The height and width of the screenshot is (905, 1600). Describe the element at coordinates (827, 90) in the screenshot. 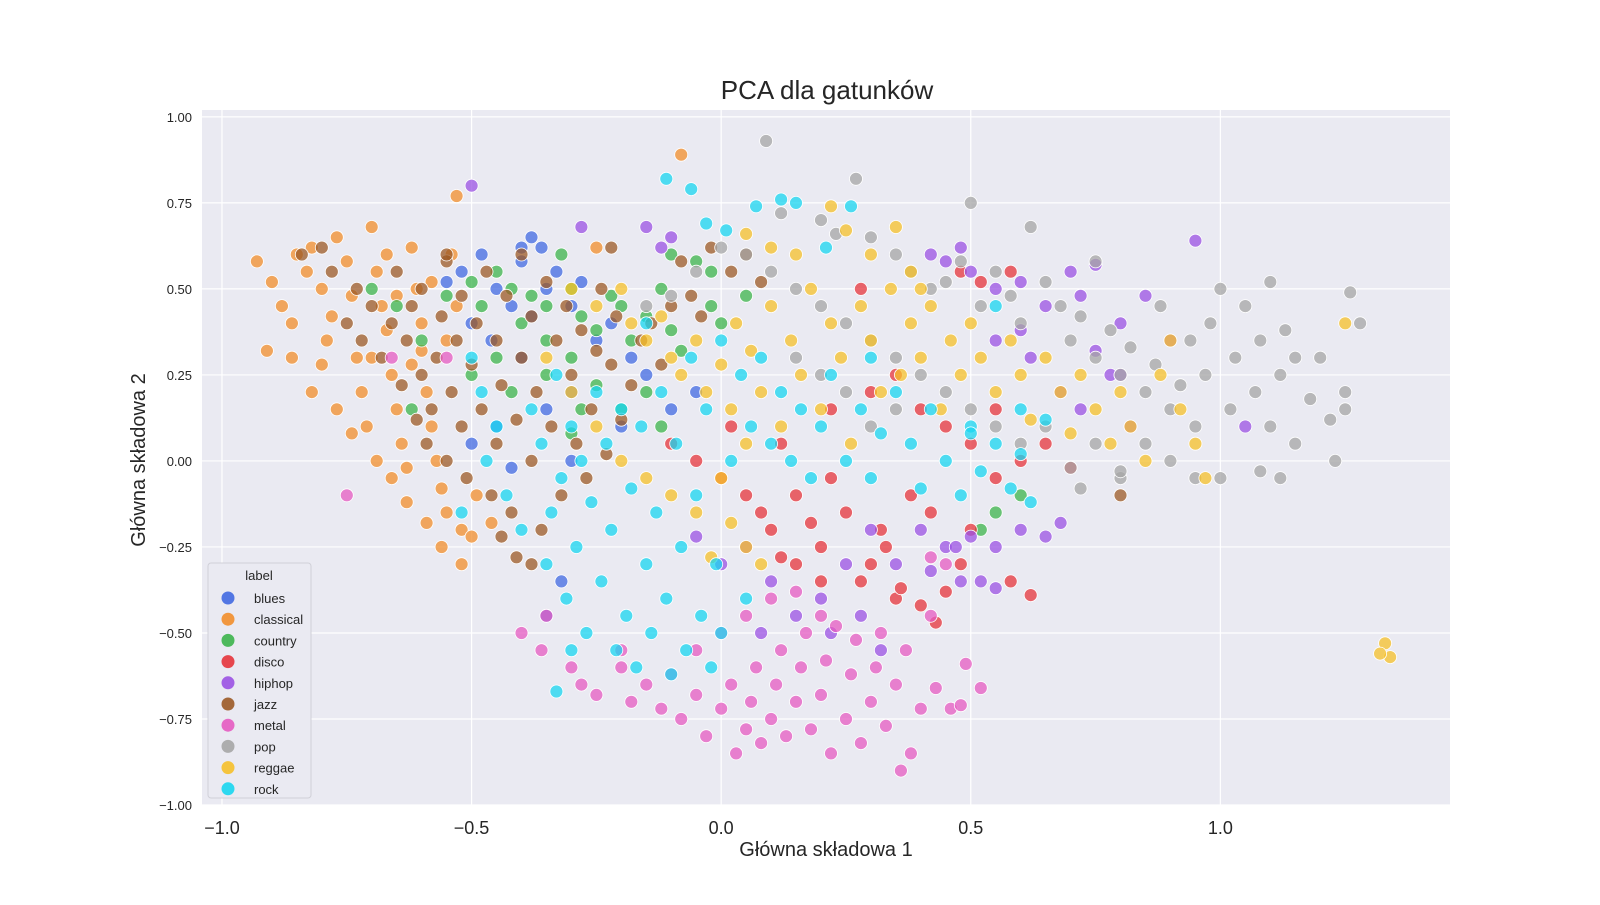

I see `chart-title: PCA dla gatunków` at that location.